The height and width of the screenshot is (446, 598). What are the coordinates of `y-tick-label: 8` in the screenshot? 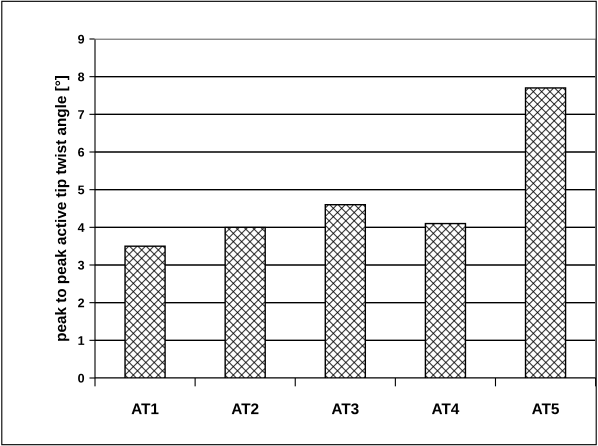 It's located at (81, 77).